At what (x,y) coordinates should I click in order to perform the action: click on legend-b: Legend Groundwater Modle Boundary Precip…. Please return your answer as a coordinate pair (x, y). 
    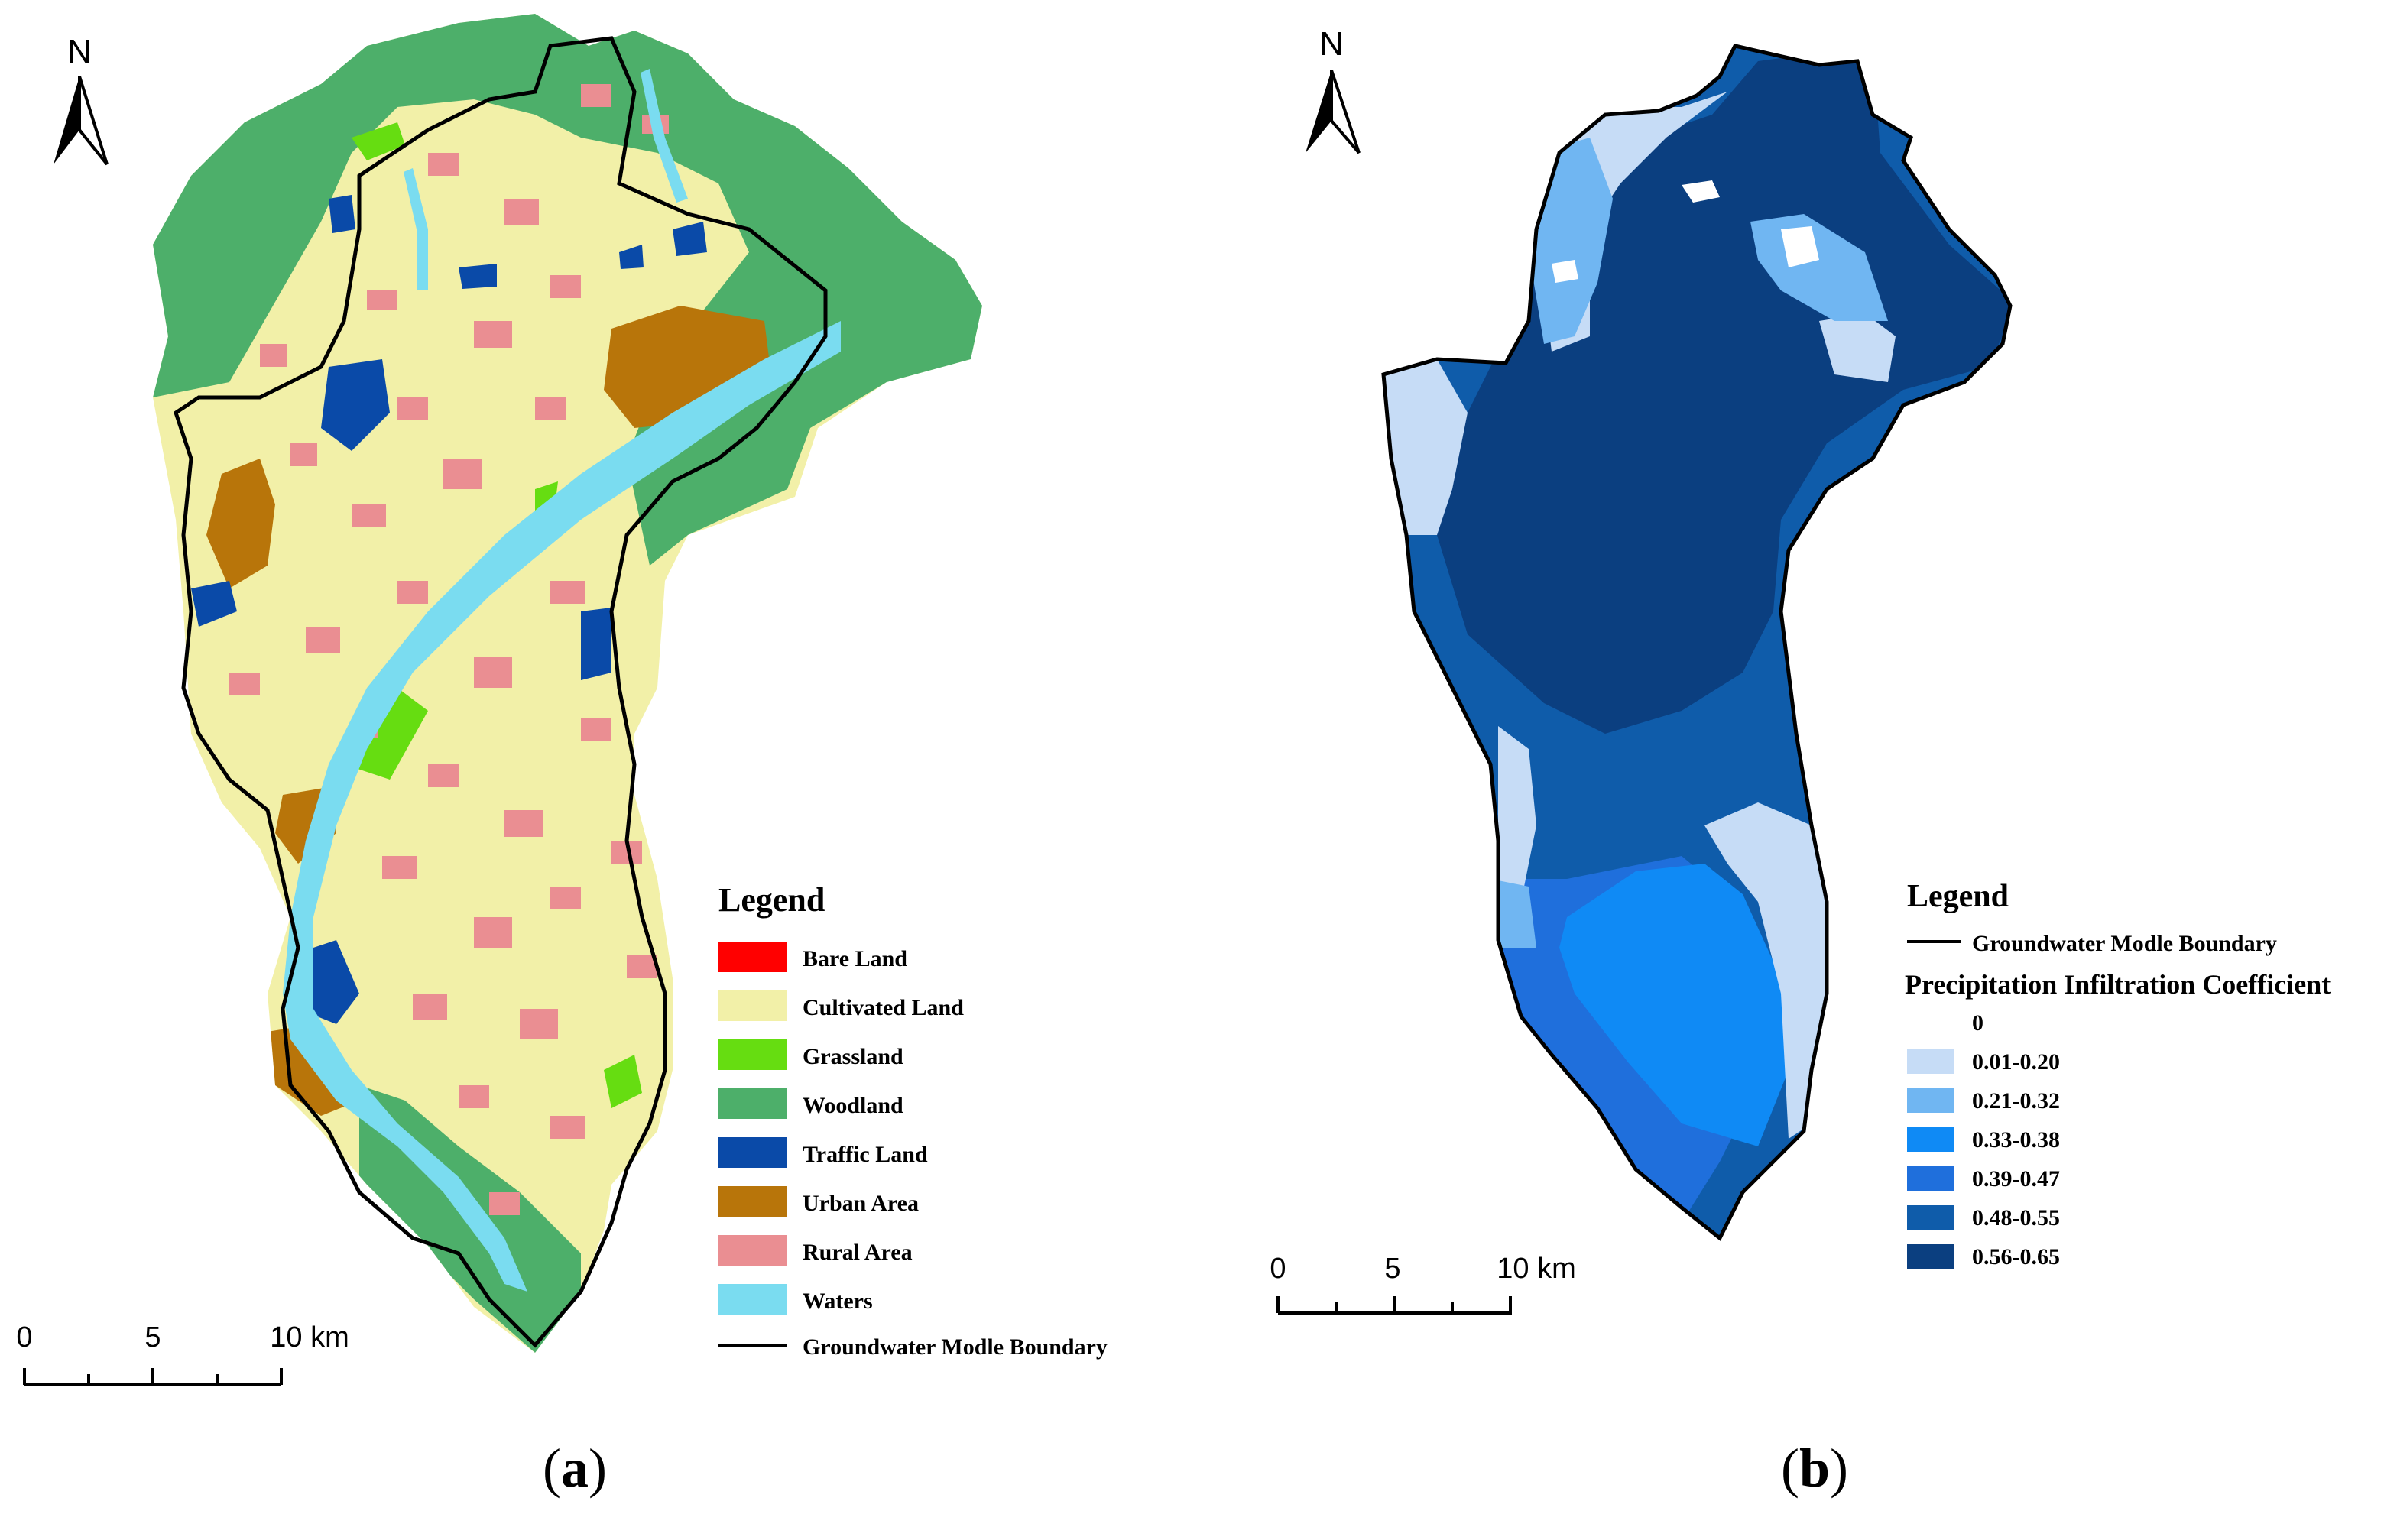
    Looking at the image, I should click on (2118, 1074).